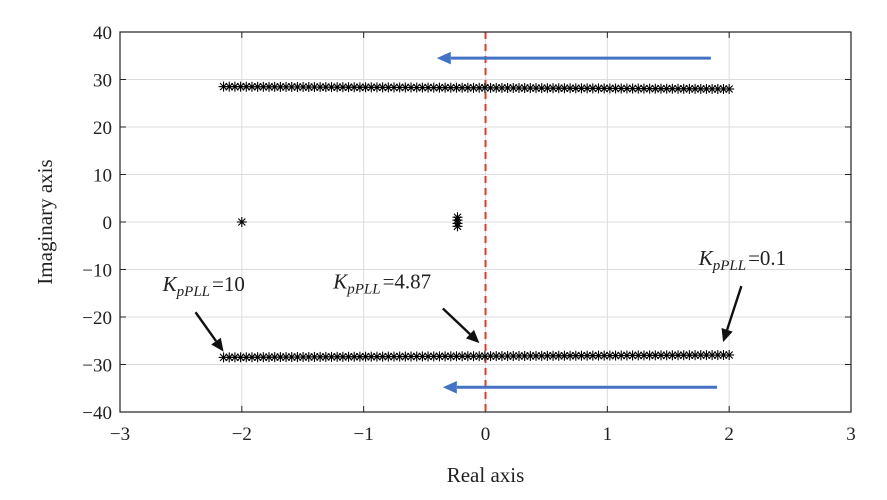 This screenshot has height=500, width=887. What do you see at coordinates (97, 413) in the screenshot?
I see `y-tick-label: −40` at bounding box center [97, 413].